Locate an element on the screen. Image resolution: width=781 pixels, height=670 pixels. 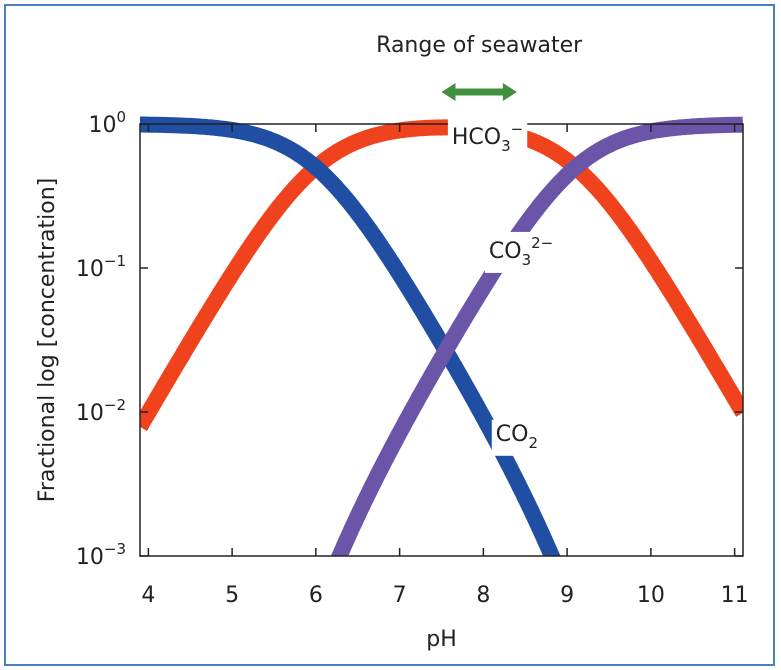
x-tick-label: 7 is located at coordinates (400, 595).